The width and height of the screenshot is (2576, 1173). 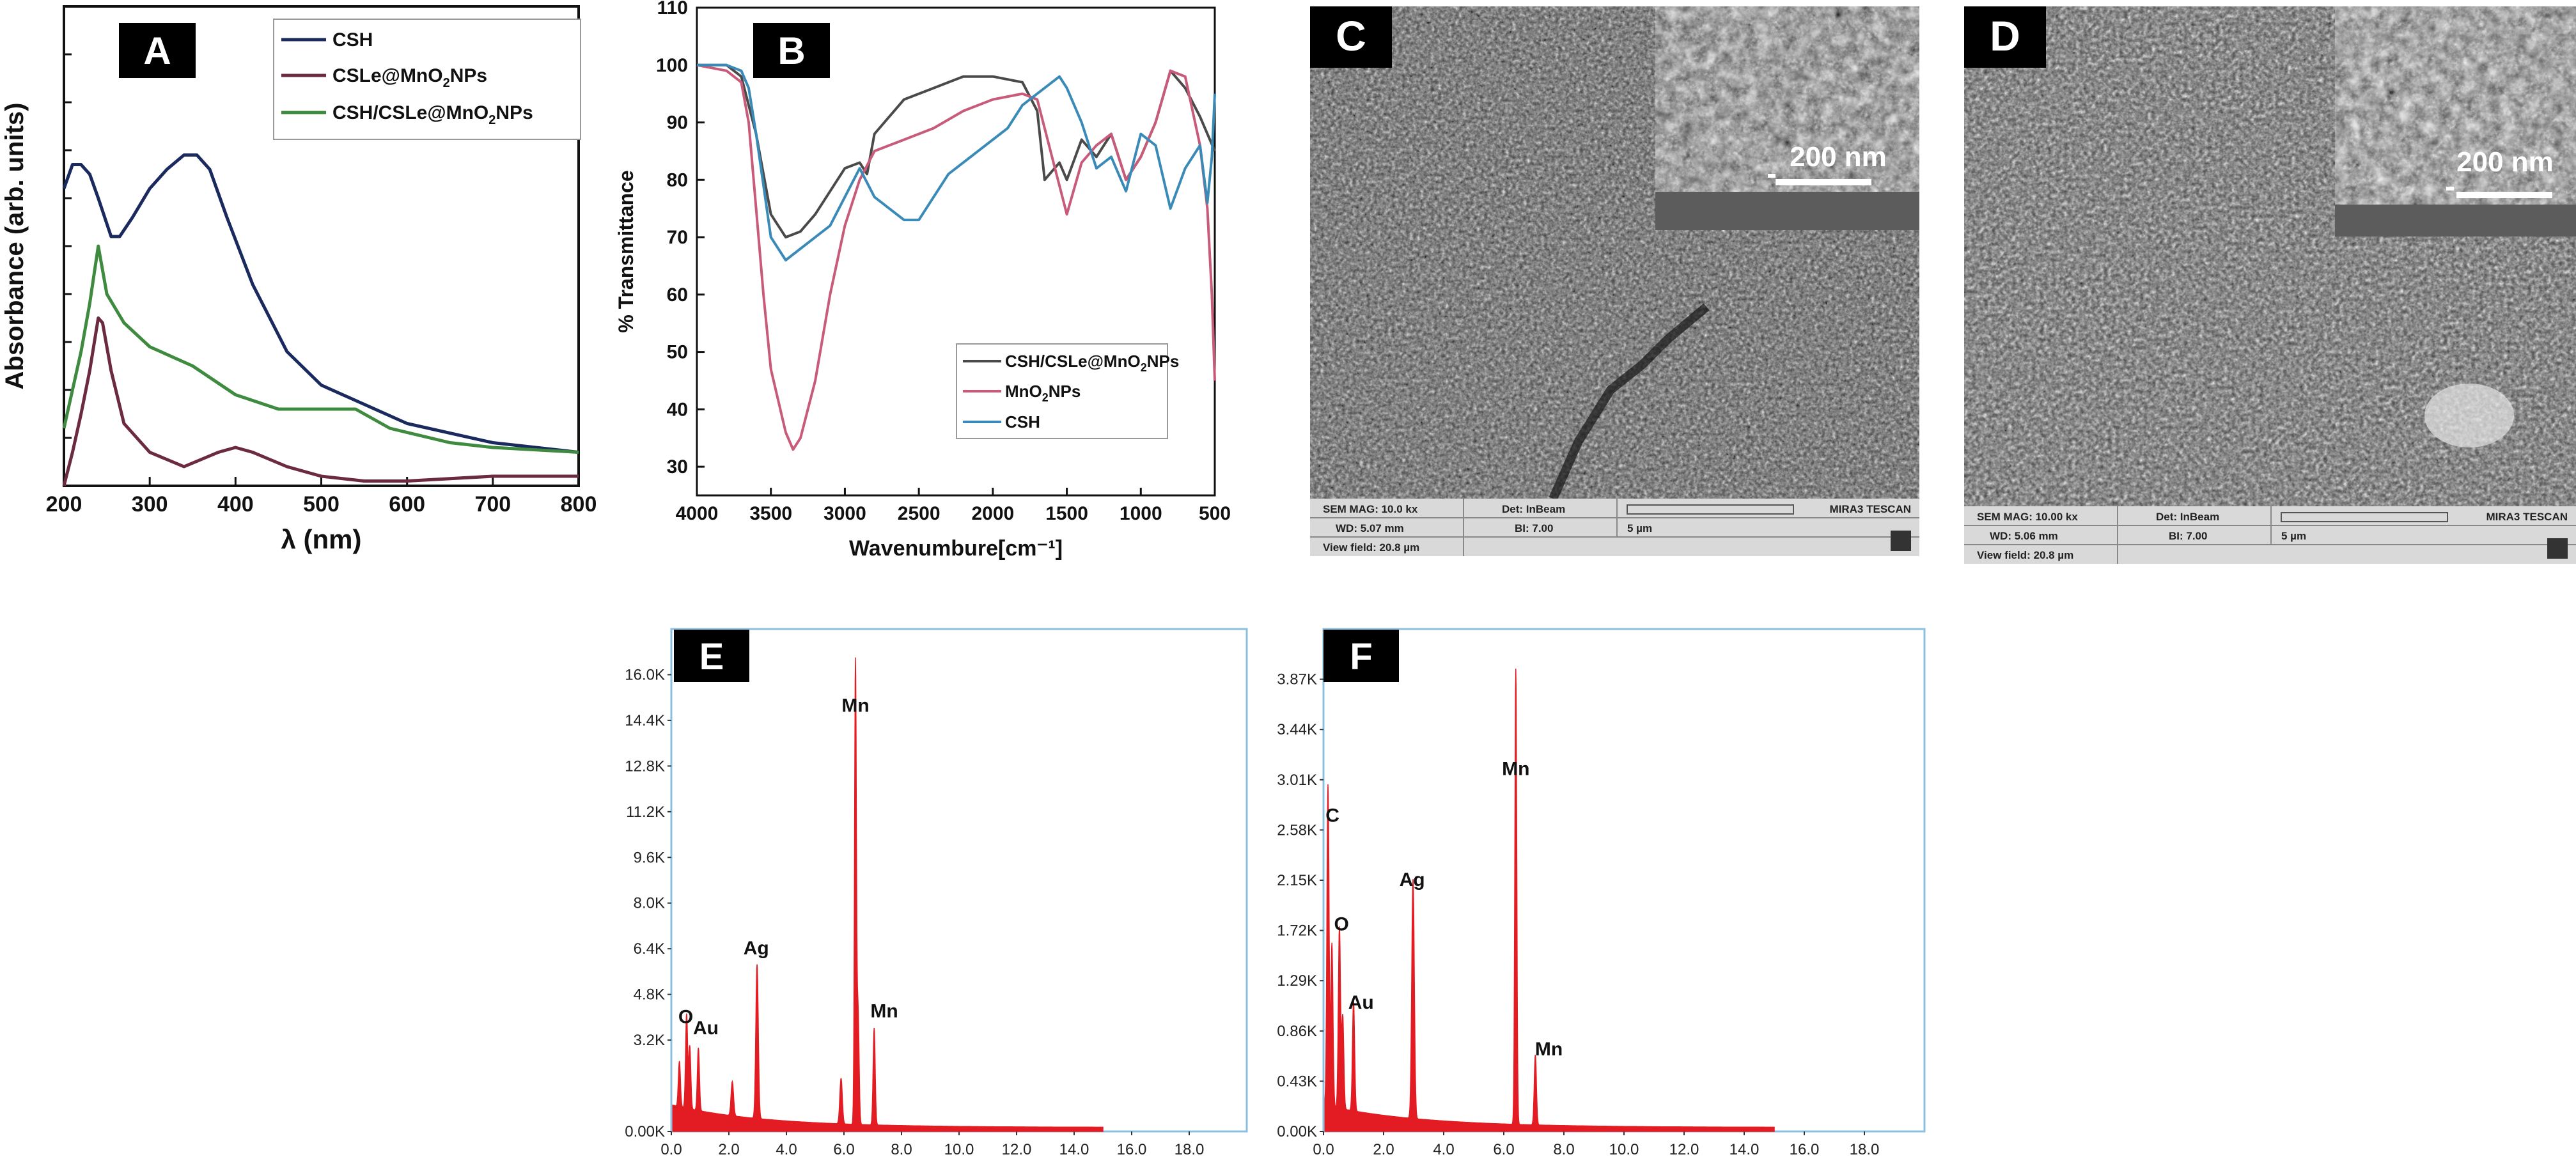 I want to click on panel-f-tag, so click(x=1361, y=656).